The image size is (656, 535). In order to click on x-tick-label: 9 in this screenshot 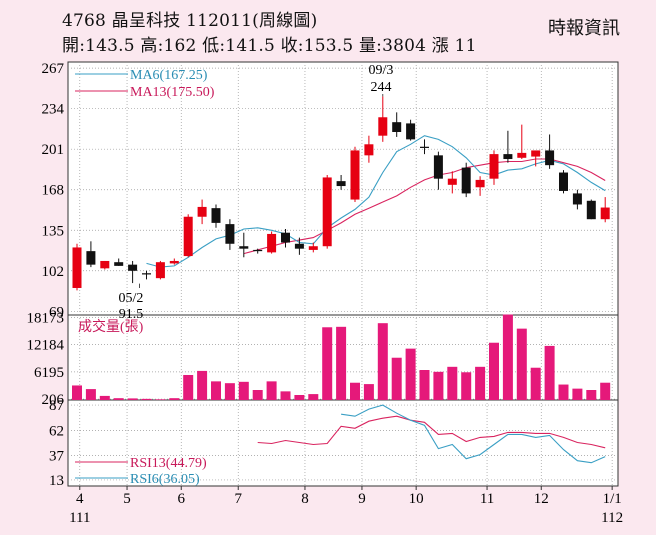, I will do `click(362, 499)`.